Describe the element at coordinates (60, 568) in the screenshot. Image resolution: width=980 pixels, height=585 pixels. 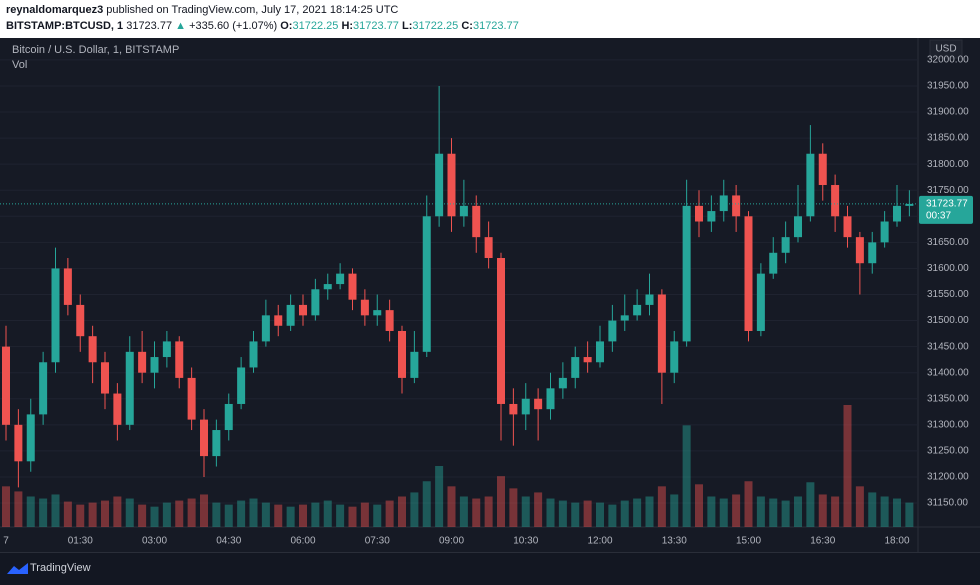
I see `brand: TradingView` at that location.